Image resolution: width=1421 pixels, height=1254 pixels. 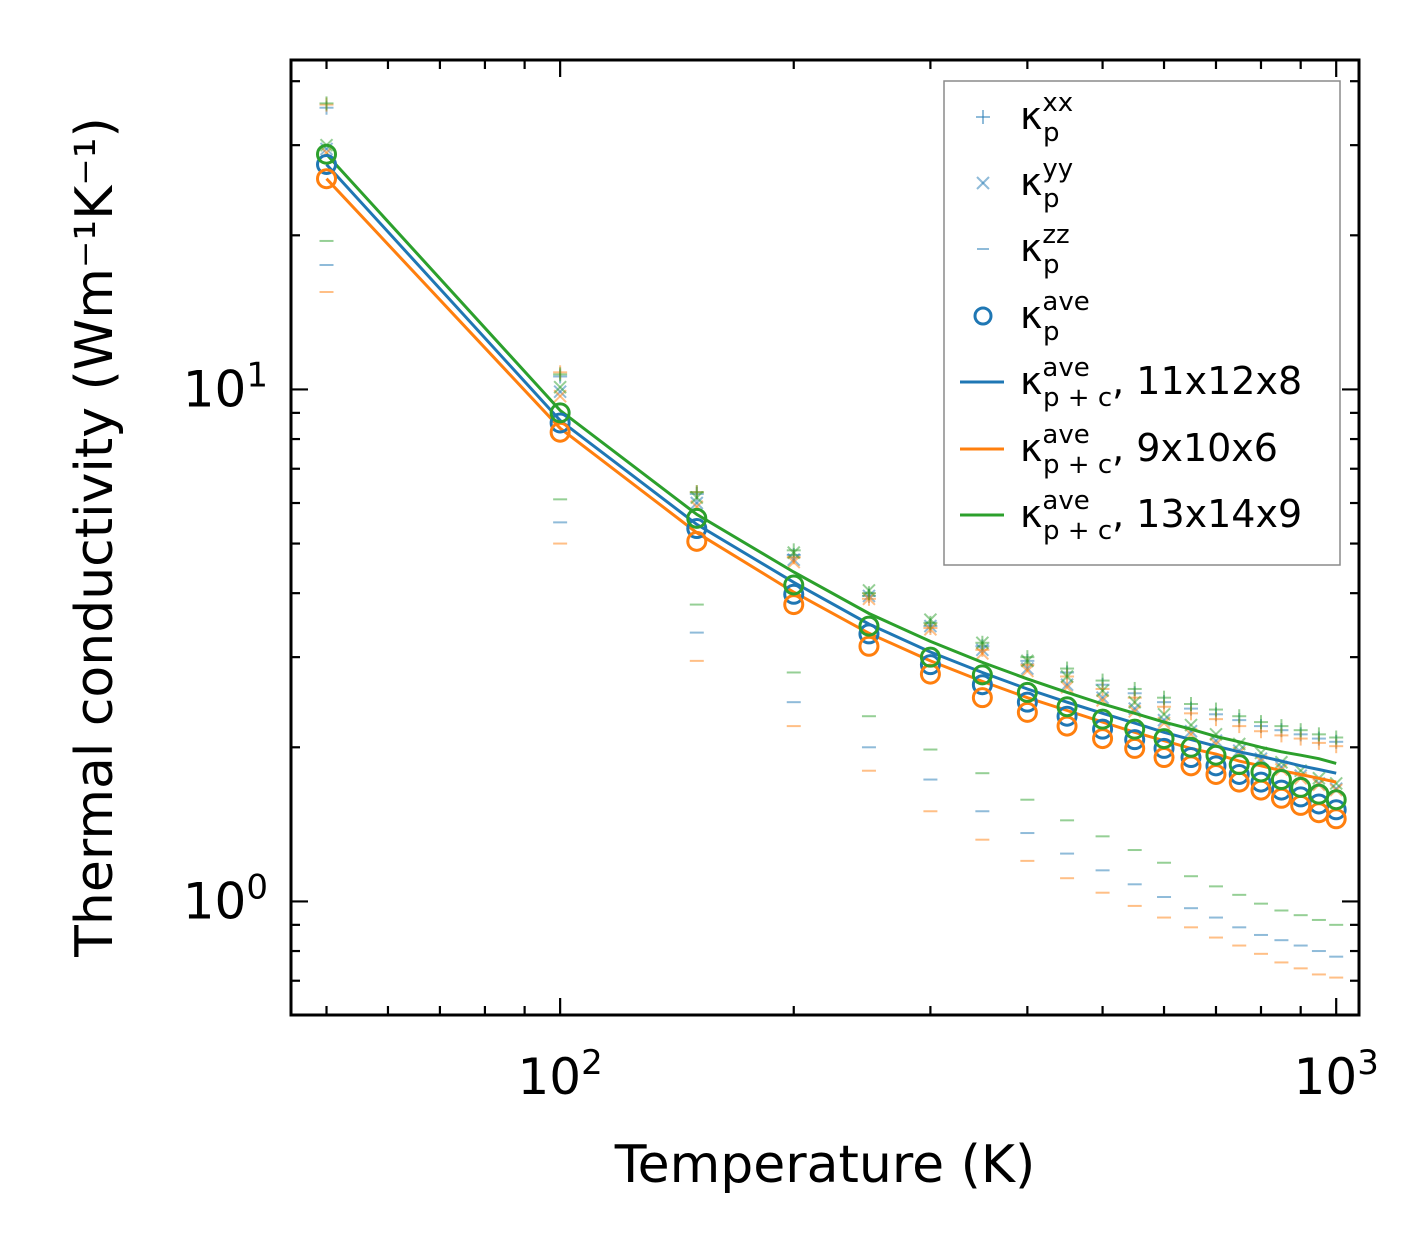 I want to click on y-tick-label: 101, so click(x=225, y=386).